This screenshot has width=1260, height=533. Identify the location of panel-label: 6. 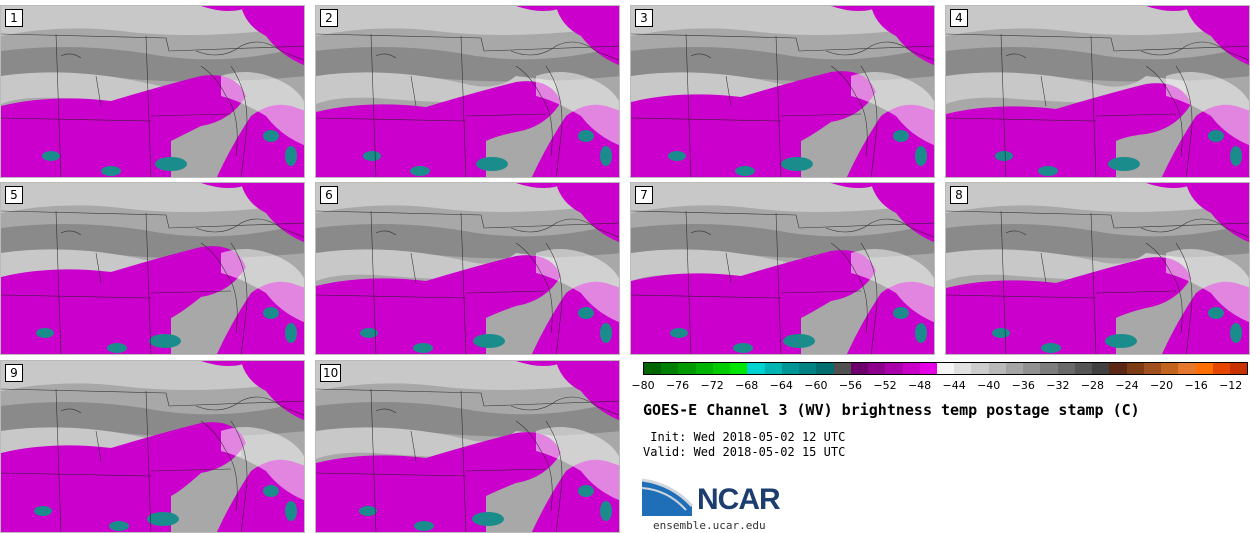
(329, 195).